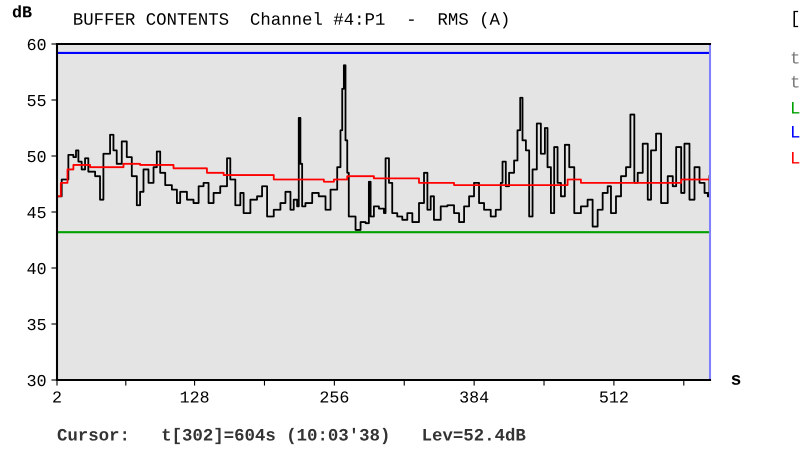 Image resolution: width=809 pixels, height=450 pixels. Describe the element at coordinates (291, 20) in the screenshot. I see `chart-title: BUFFER CONTENTS Channel #4:P1 - RMS (A)` at that location.